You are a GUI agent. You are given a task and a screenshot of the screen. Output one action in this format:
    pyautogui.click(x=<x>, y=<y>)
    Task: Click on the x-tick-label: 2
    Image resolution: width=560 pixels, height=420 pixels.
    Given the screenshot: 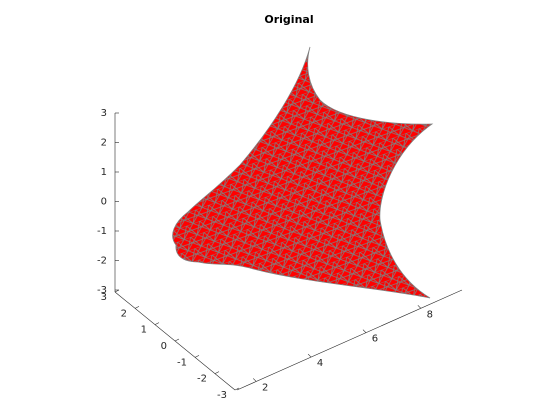 What is the action you would take?
    pyautogui.click(x=265, y=387)
    